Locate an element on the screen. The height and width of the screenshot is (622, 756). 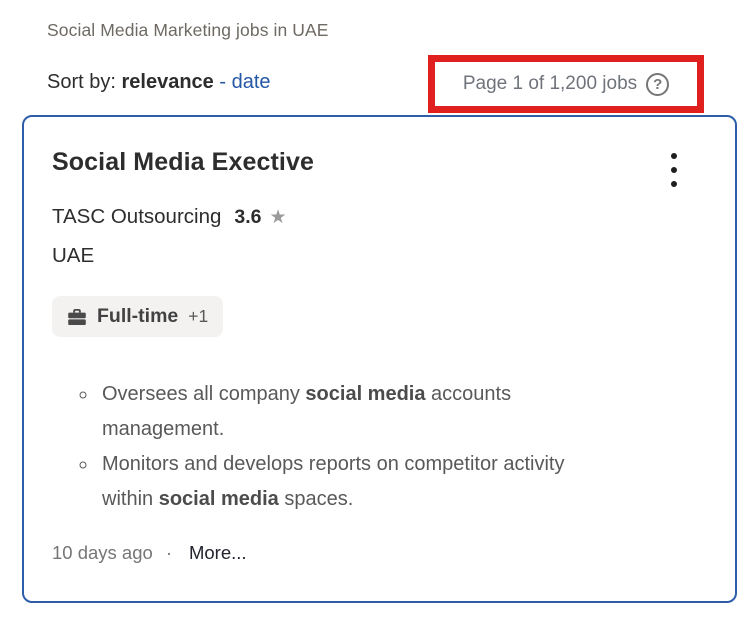
red-annotation-box: Page 1 of 1,200 jobs ? is located at coordinates (566, 84).